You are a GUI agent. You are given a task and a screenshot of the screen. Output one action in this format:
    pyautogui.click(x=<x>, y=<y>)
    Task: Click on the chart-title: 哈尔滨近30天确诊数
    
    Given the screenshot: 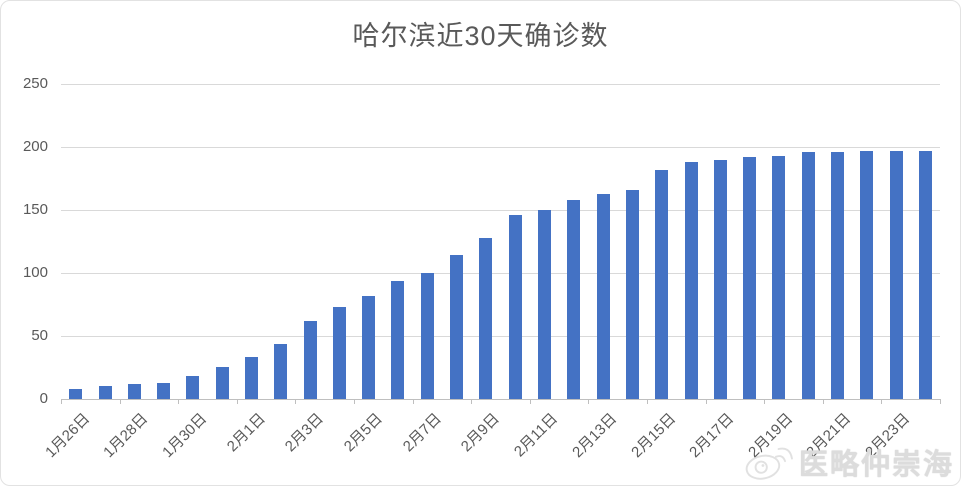 What is the action you would take?
    pyautogui.click(x=480, y=36)
    